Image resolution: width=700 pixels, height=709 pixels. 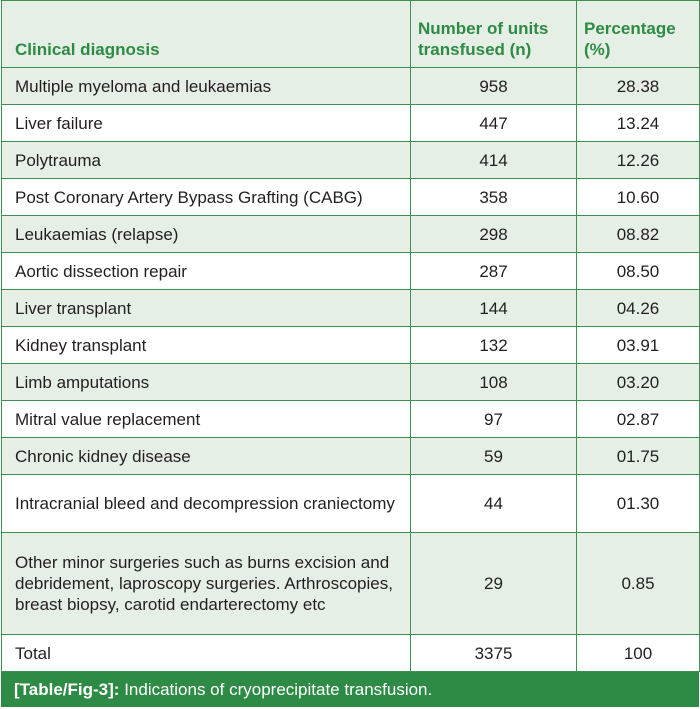 What do you see at coordinates (206, 653) in the screenshot?
I see `cell-total-label: Total` at bounding box center [206, 653].